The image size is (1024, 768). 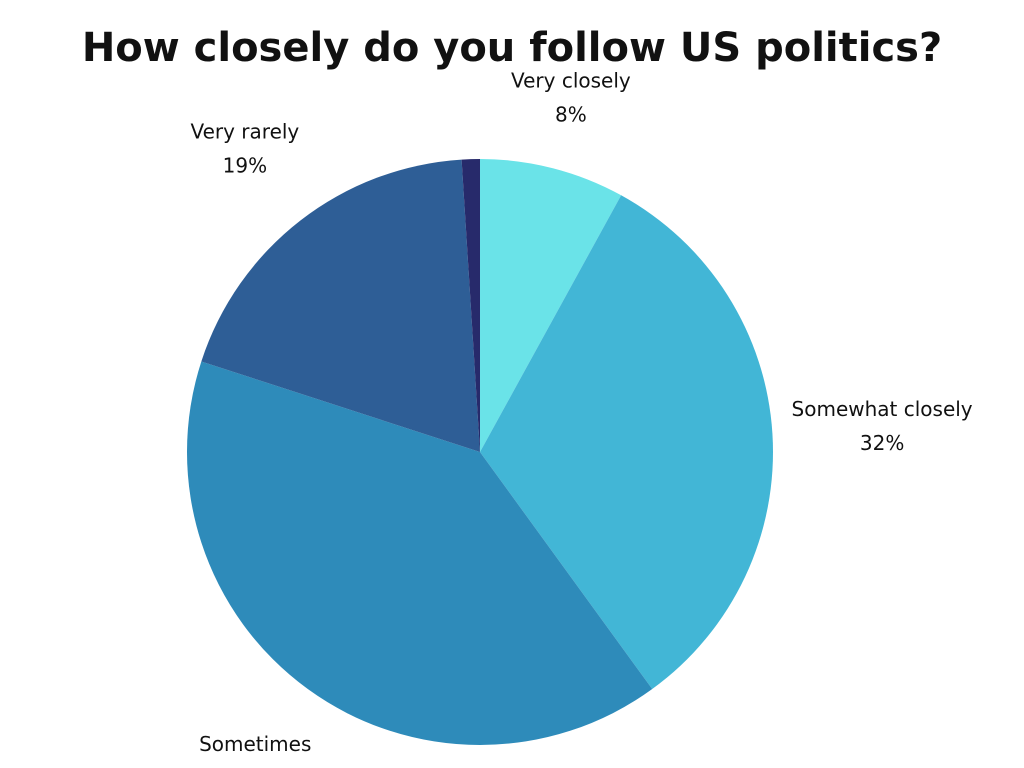 I want to click on slice-value-label: 19%, so click(x=245, y=165).